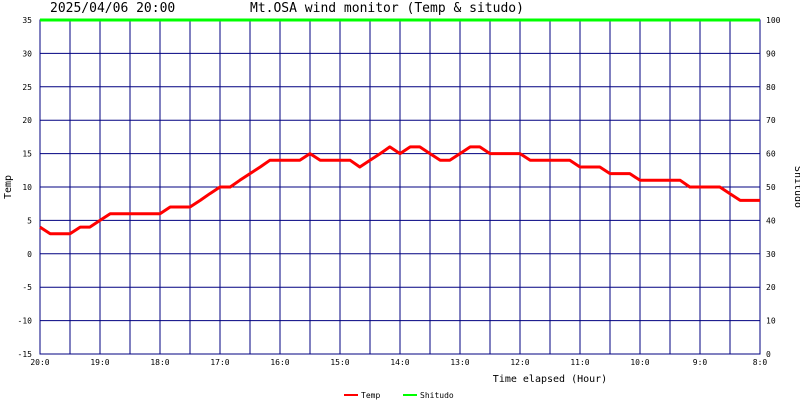 Image resolution: width=800 pixels, height=400 pixels. I want to click on x-tick-label: 20:0, so click(39, 362).